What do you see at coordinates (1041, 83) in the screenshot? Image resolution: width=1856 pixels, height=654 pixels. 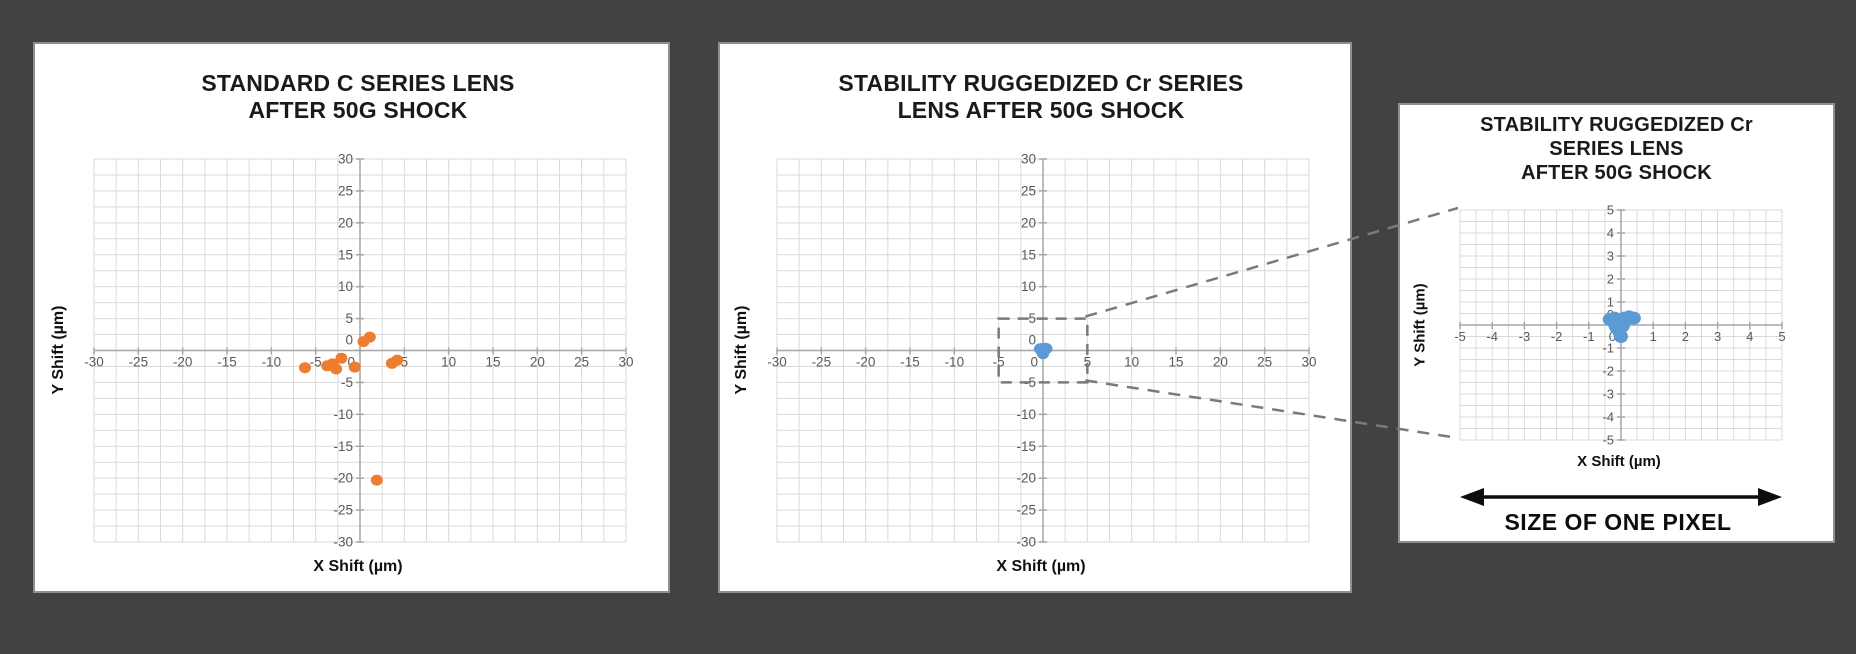 I see `chart-title-line: STABILITY RUGGEDIZED Cr SERIES` at bounding box center [1041, 83].